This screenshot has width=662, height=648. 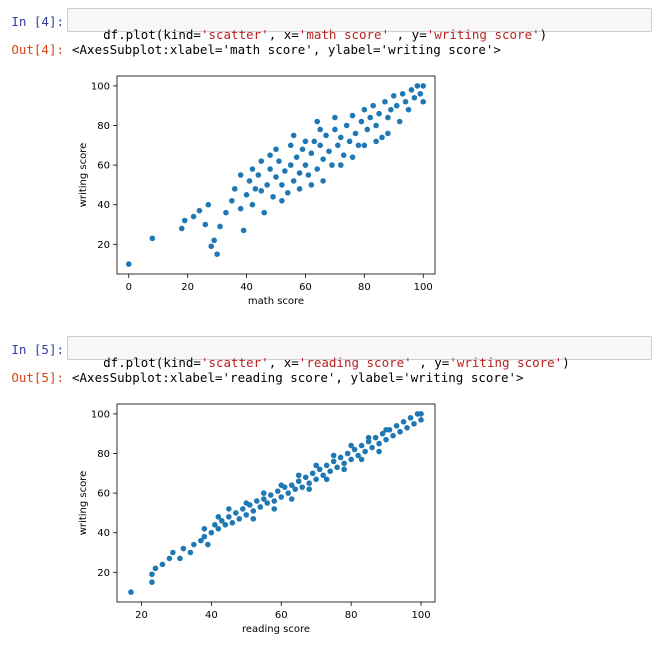 I want to click on plot-frame, so click(x=276, y=175).